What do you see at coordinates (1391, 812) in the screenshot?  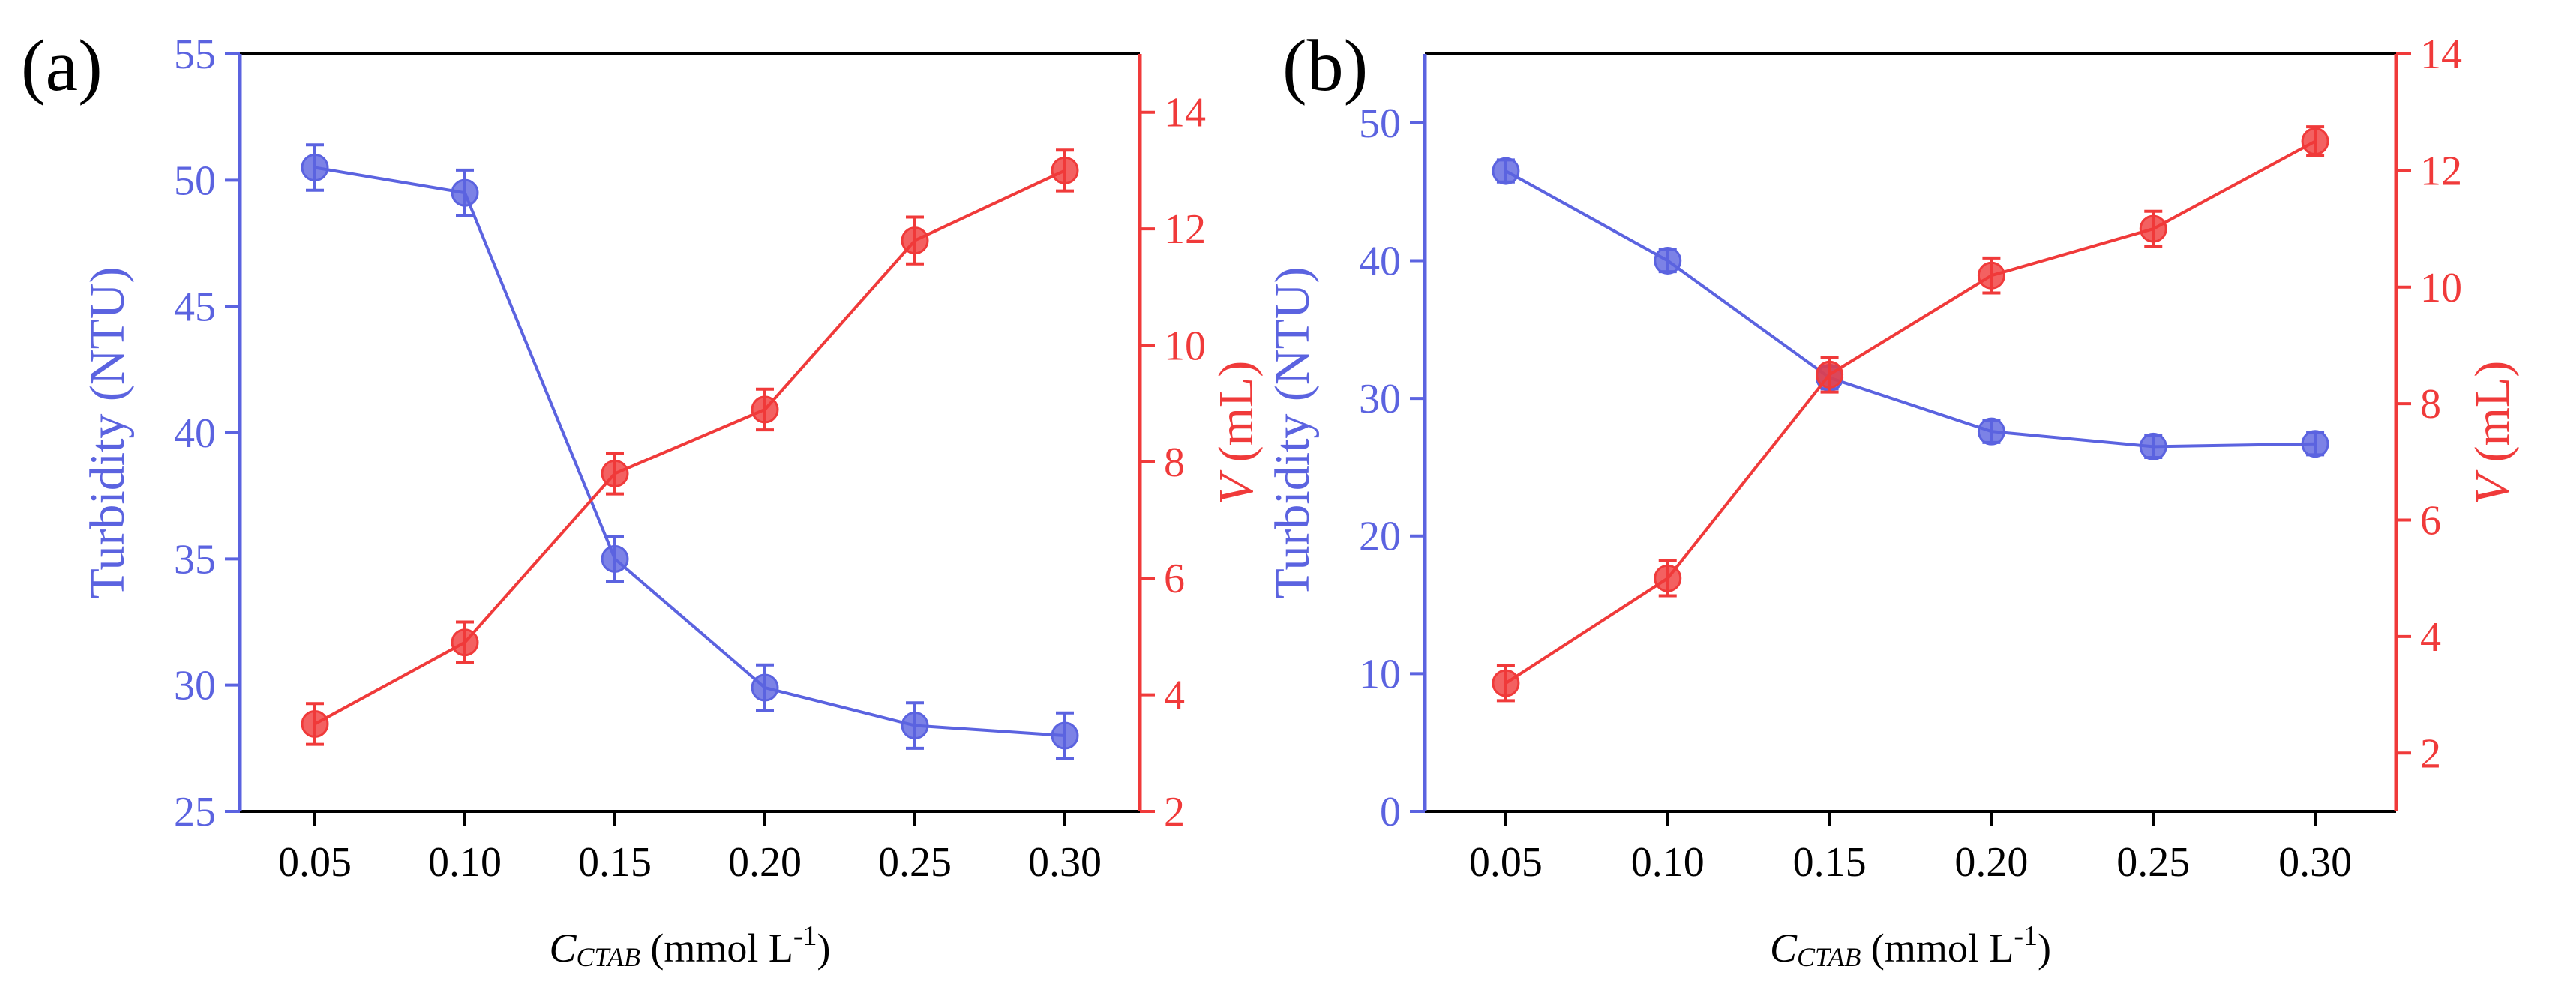 I see `y-left-tick-label: 0` at bounding box center [1391, 812].